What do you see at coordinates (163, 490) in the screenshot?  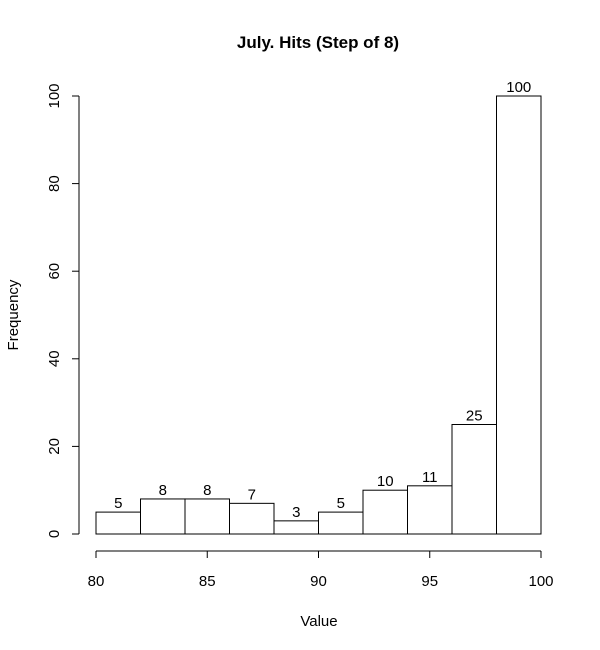 I see `bar-data-label-1: 8` at bounding box center [163, 490].